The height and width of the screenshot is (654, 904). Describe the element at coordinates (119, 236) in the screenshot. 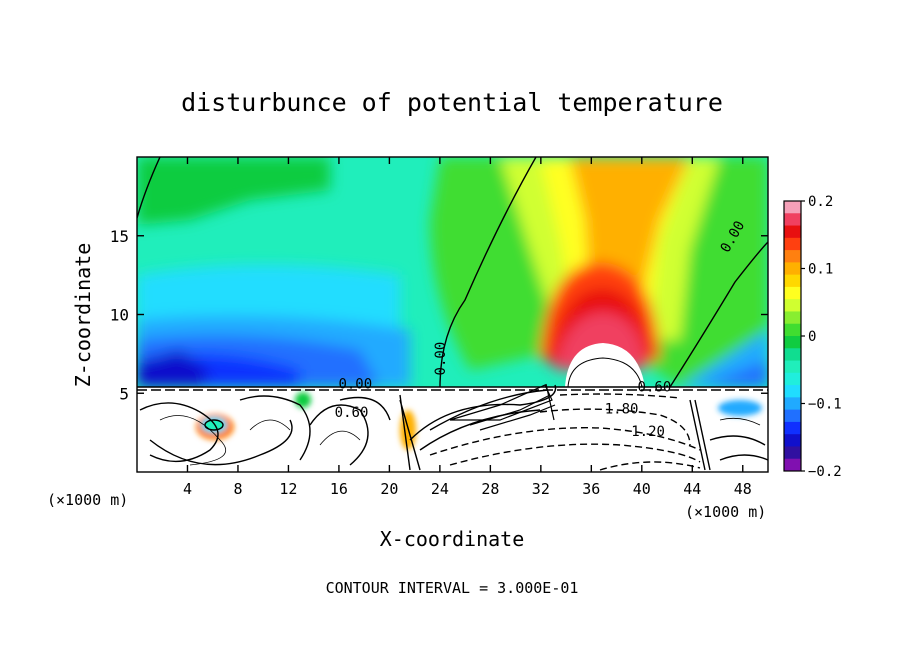

I see `y-tick-label: 15` at that location.